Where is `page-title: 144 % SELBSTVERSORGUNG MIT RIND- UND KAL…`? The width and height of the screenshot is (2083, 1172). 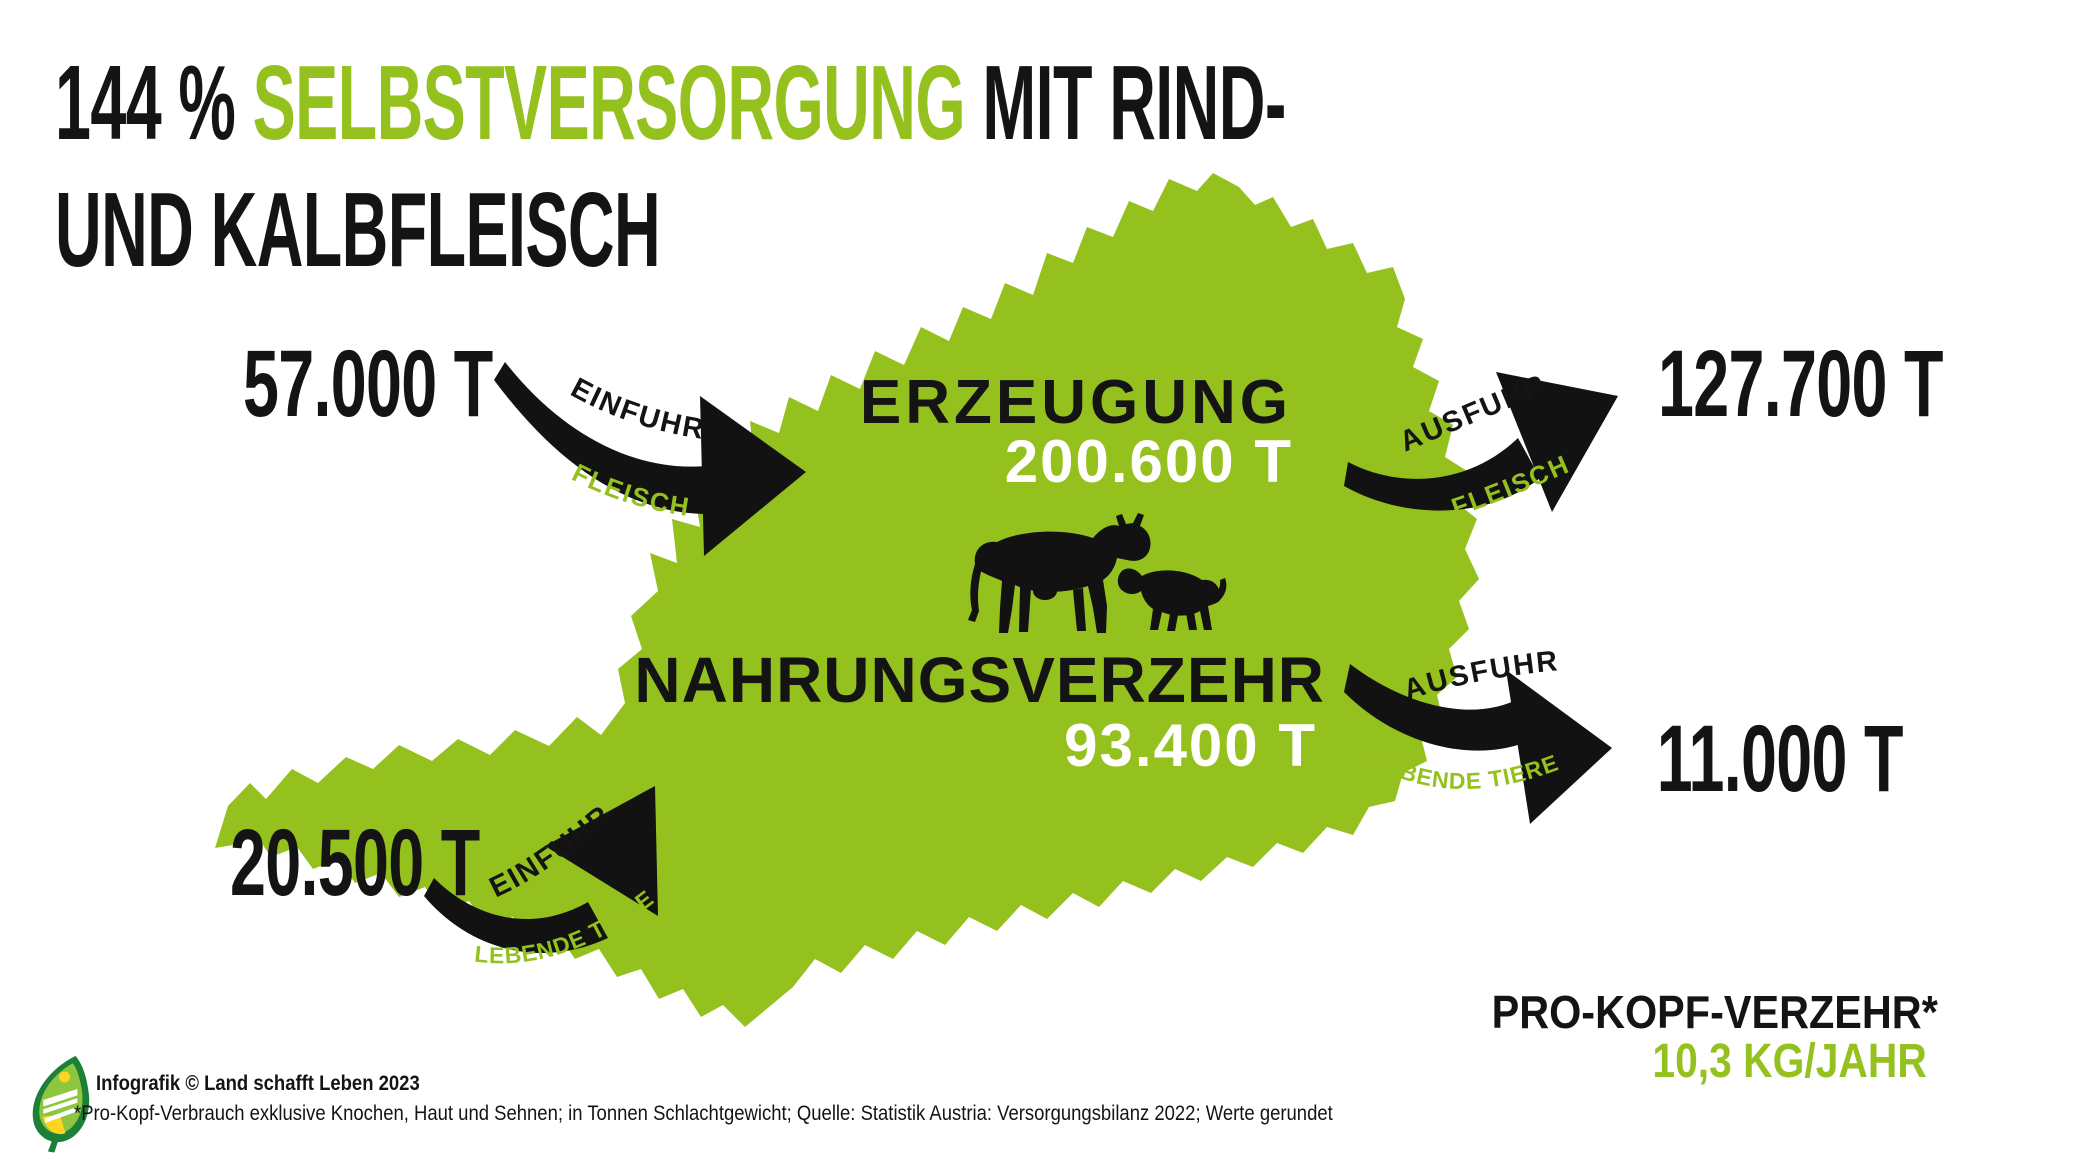
page-title: 144 % SELBSTVERSORGUNG MIT RIND- UND KAL… is located at coordinates (670, 167).